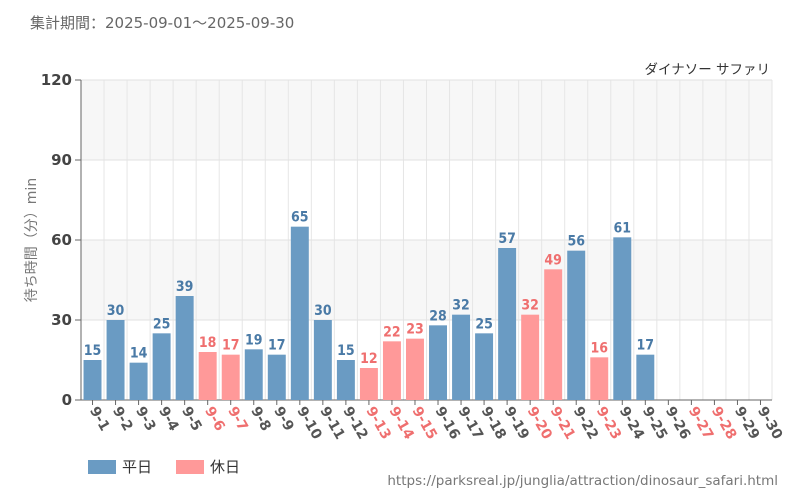 The width and height of the screenshot is (800, 500). Describe the element at coordinates (162, 23) in the screenshot. I see `period-label: 集計期間：2025-09-01〜2025-09-30` at that location.